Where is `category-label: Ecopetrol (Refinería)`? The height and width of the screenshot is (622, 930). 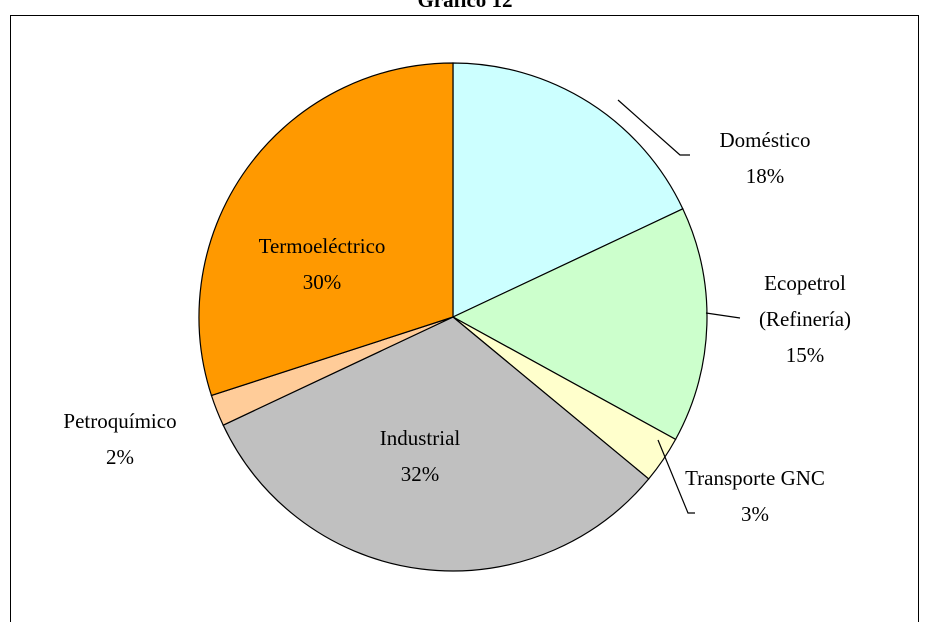 category-label: Ecopetrol (Refinería) is located at coordinates (805, 301).